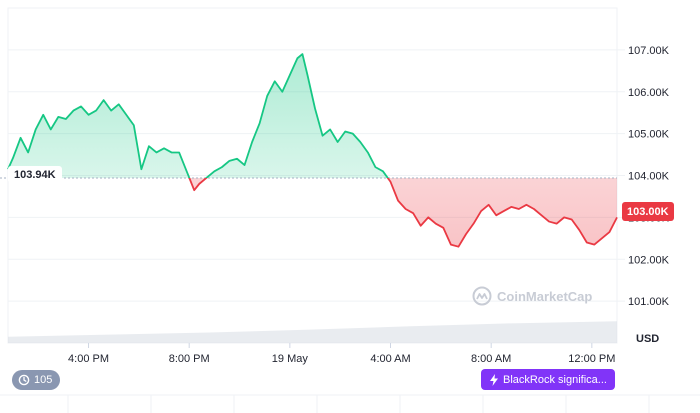 This screenshot has width=700, height=413. What do you see at coordinates (649, 302) in the screenshot?
I see `y-tick-label: 101.00K` at bounding box center [649, 302].